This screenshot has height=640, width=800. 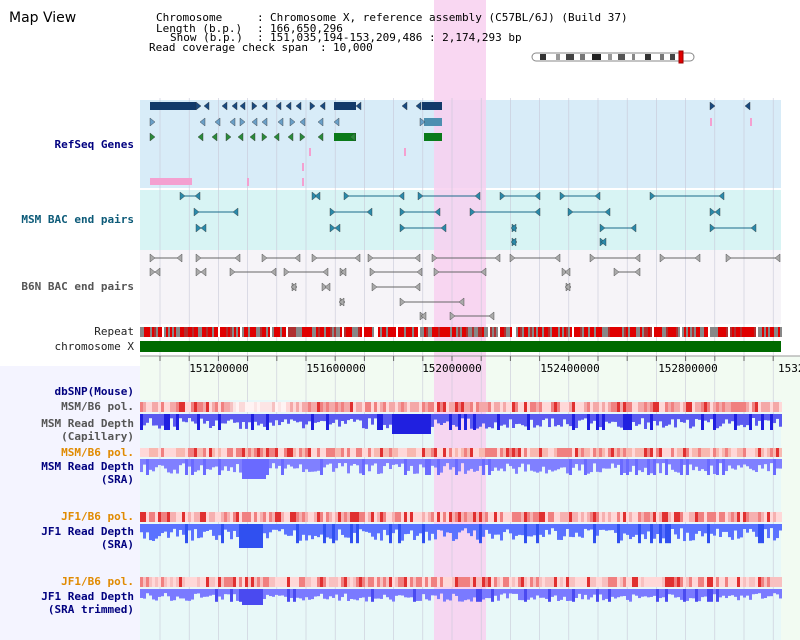 I want to click on chromosome-ideogram, so click(x=613, y=57).